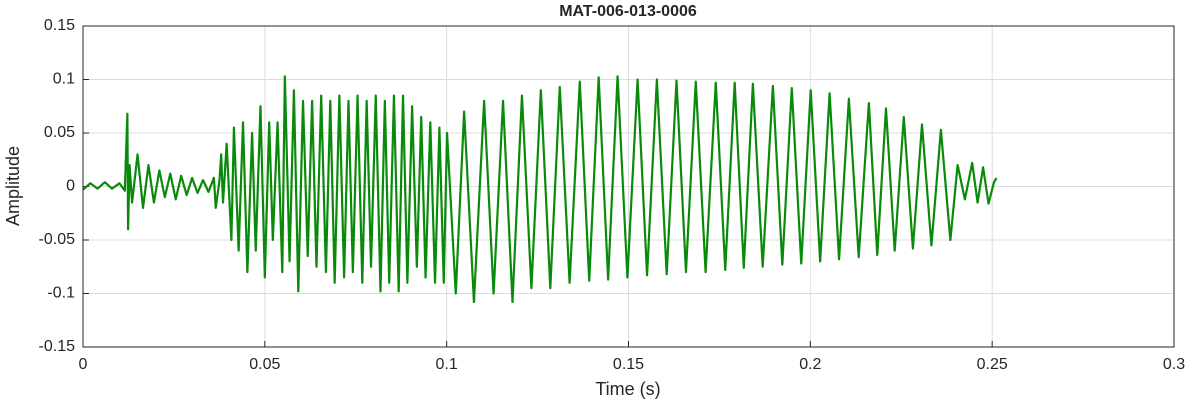  What do you see at coordinates (1174, 364) in the screenshot?
I see `x-tick-label: 0.3` at bounding box center [1174, 364].